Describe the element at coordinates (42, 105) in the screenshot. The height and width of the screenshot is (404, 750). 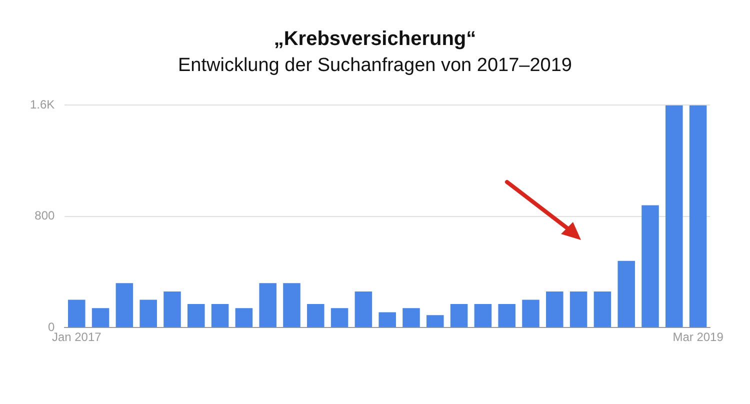
I see `y-tick-label: 1.6K` at that location.